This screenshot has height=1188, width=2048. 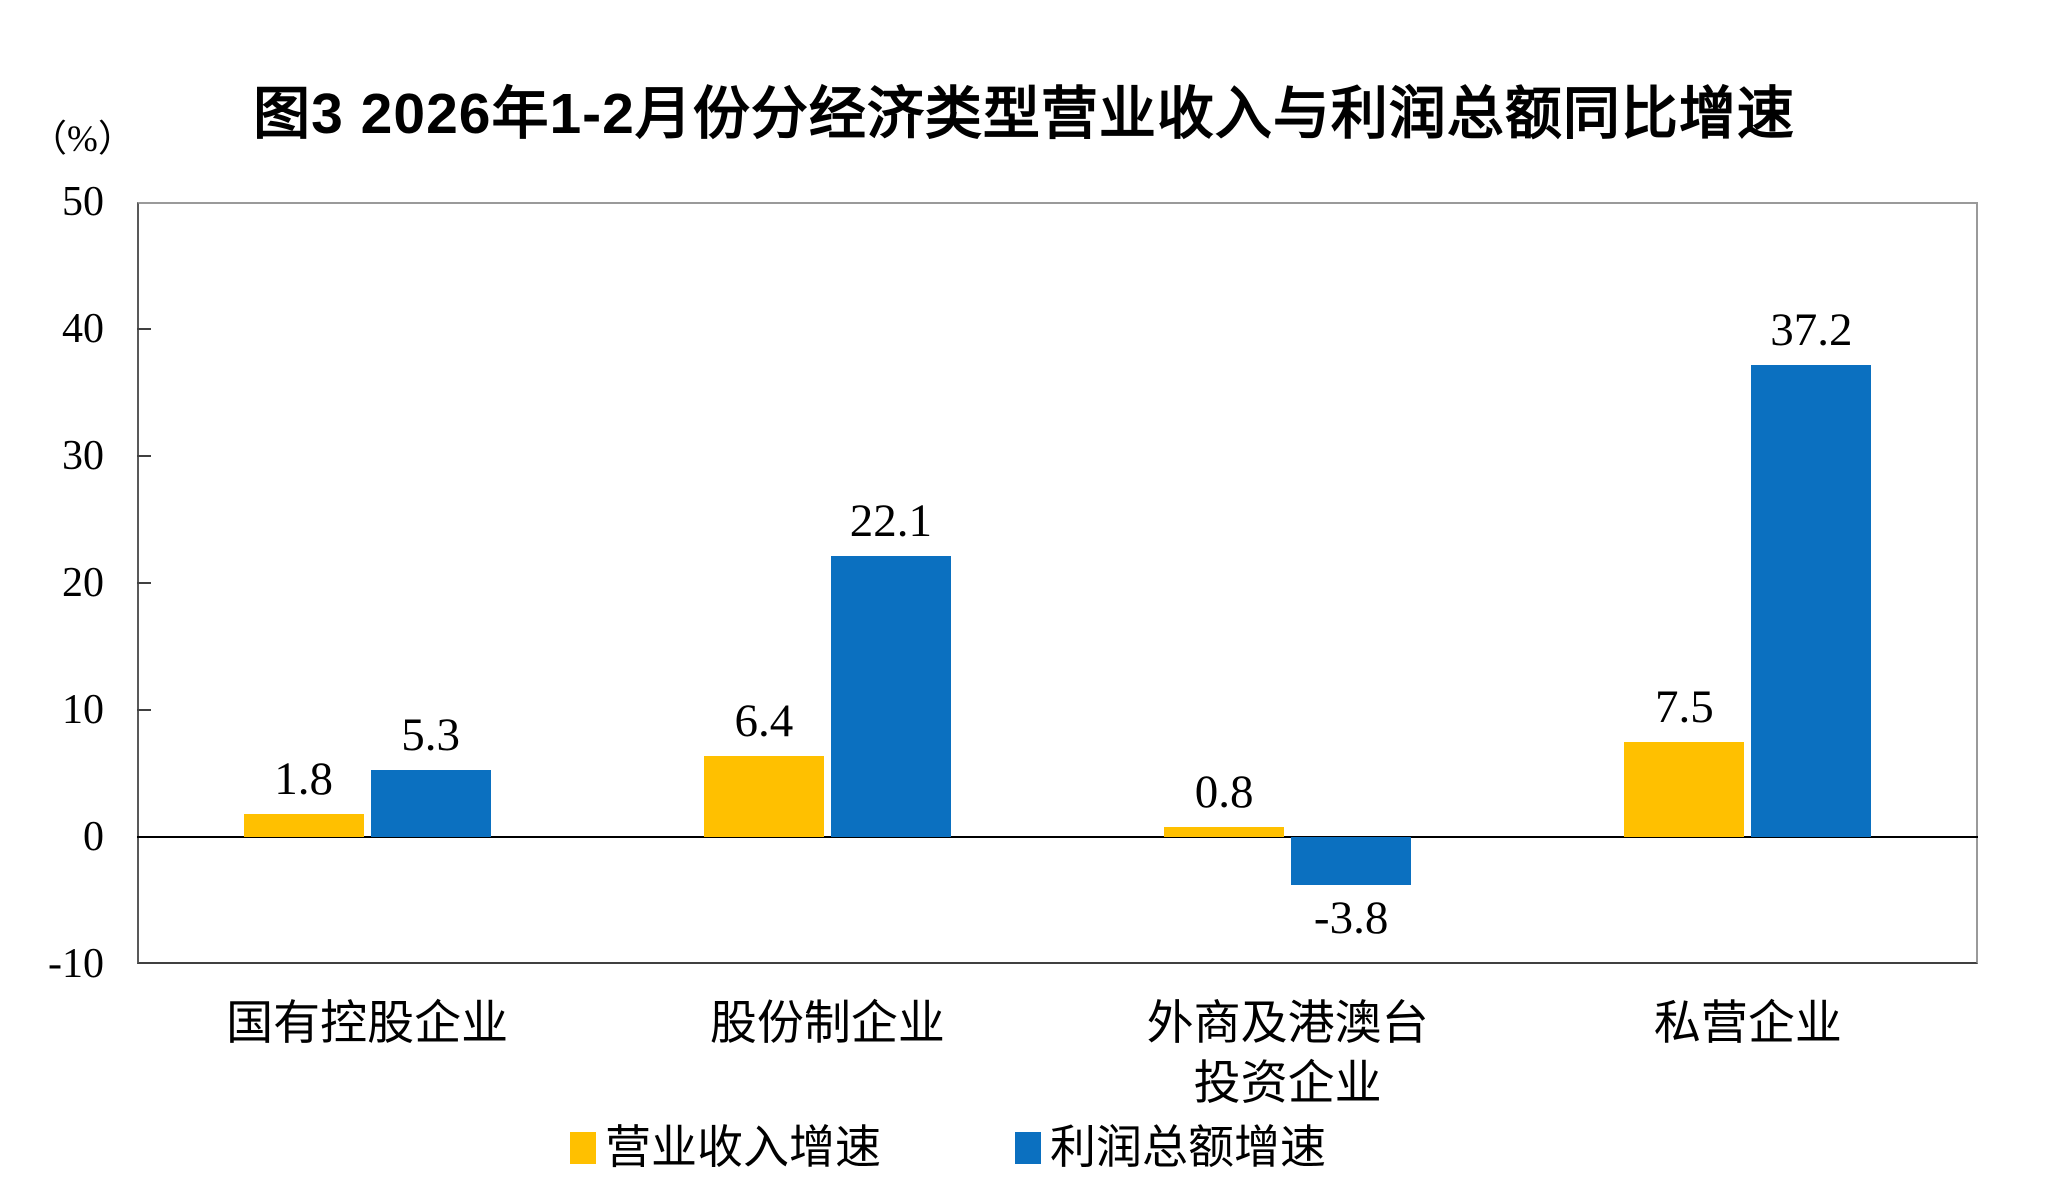 I want to click on legend-item-营业收入增速: 营业收入增速, so click(x=725, y=1148).